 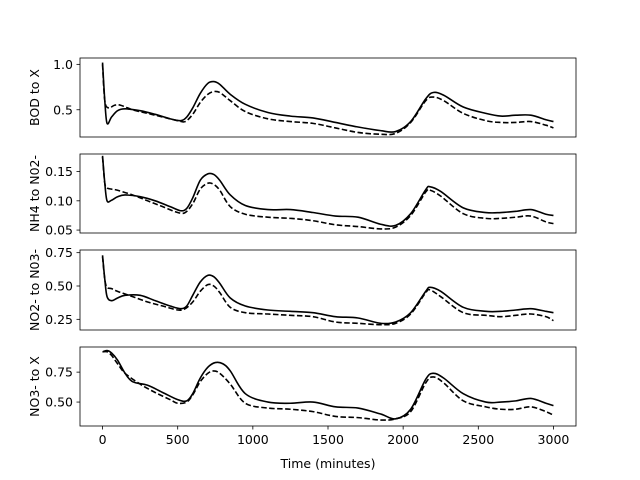 I want to click on panel-4-ytick-label: 0.75, so click(x=59, y=372).